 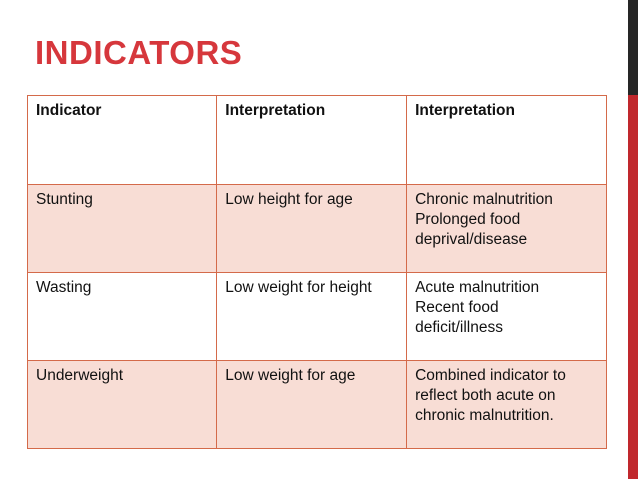 What do you see at coordinates (312, 404) in the screenshot?
I see `cell-interpretation-1: Low weight for age` at bounding box center [312, 404].